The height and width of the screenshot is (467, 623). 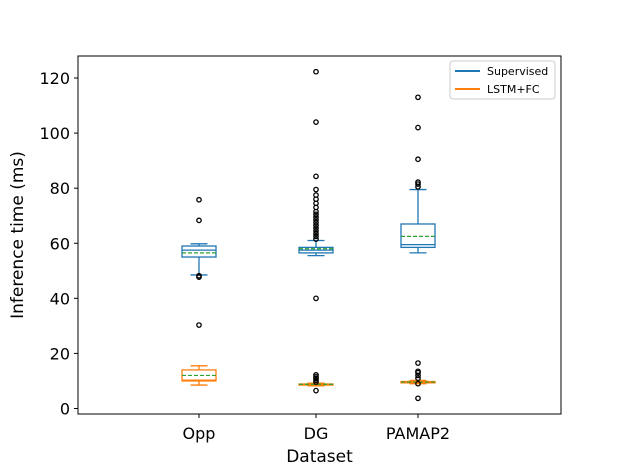 What do you see at coordinates (54, 78) in the screenshot?
I see `y-tick-label: 120` at bounding box center [54, 78].